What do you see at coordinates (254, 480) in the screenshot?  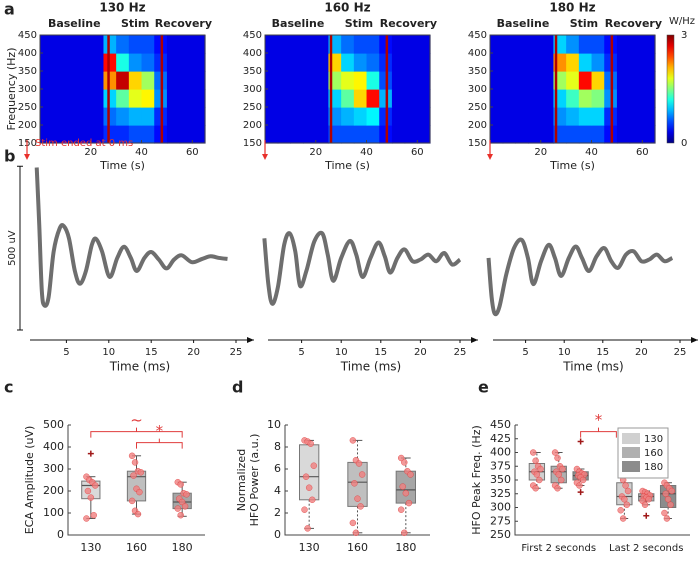 I see `y-axis-label: HFO Power (a.u.)` at bounding box center [254, 480].